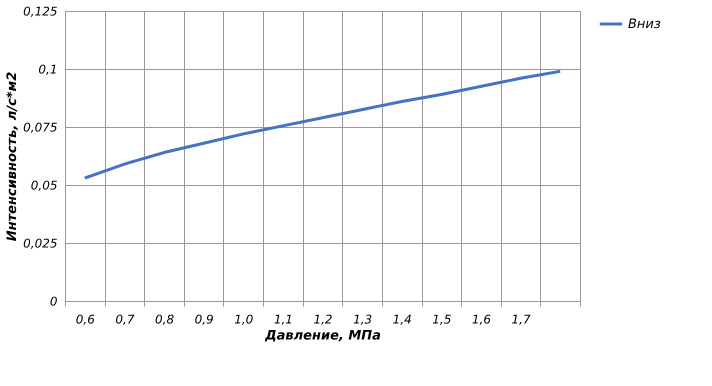  What do you see at coordinates (521, 319) in the screenshot?
I see `x-tick-label: 1,7` at bounding box center [521, 319].